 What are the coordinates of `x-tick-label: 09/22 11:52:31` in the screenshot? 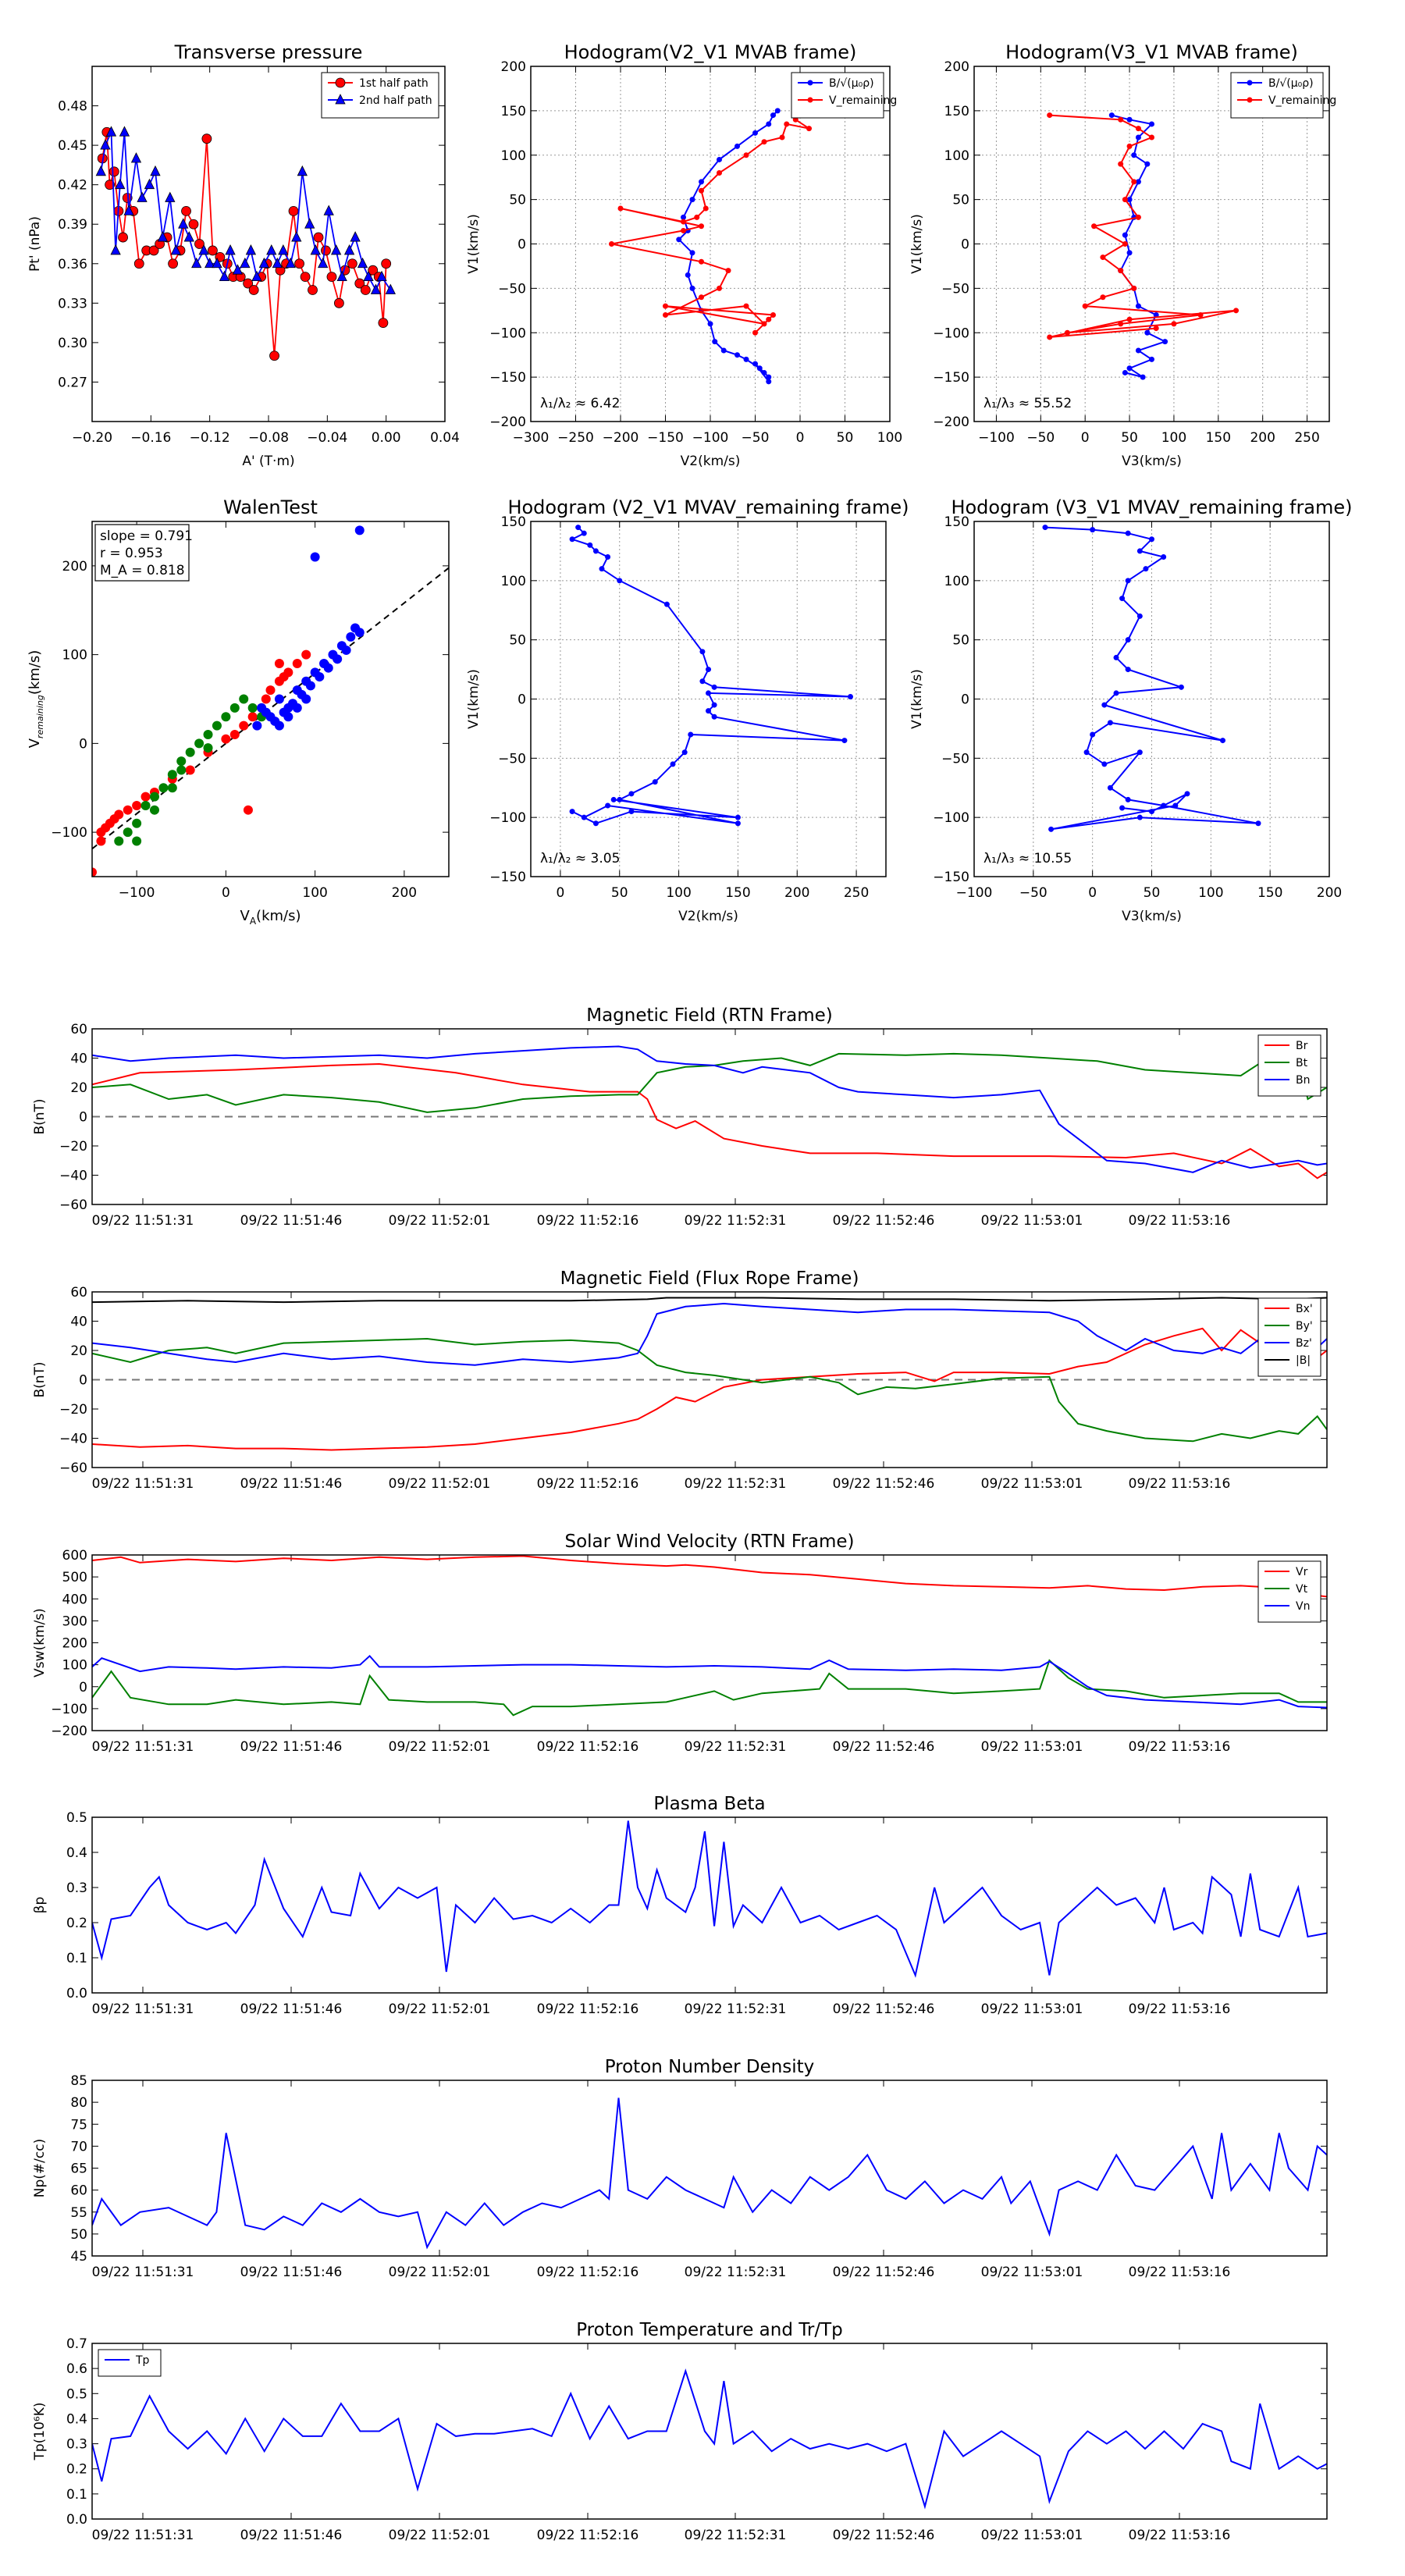 It's located at (736, 1747).